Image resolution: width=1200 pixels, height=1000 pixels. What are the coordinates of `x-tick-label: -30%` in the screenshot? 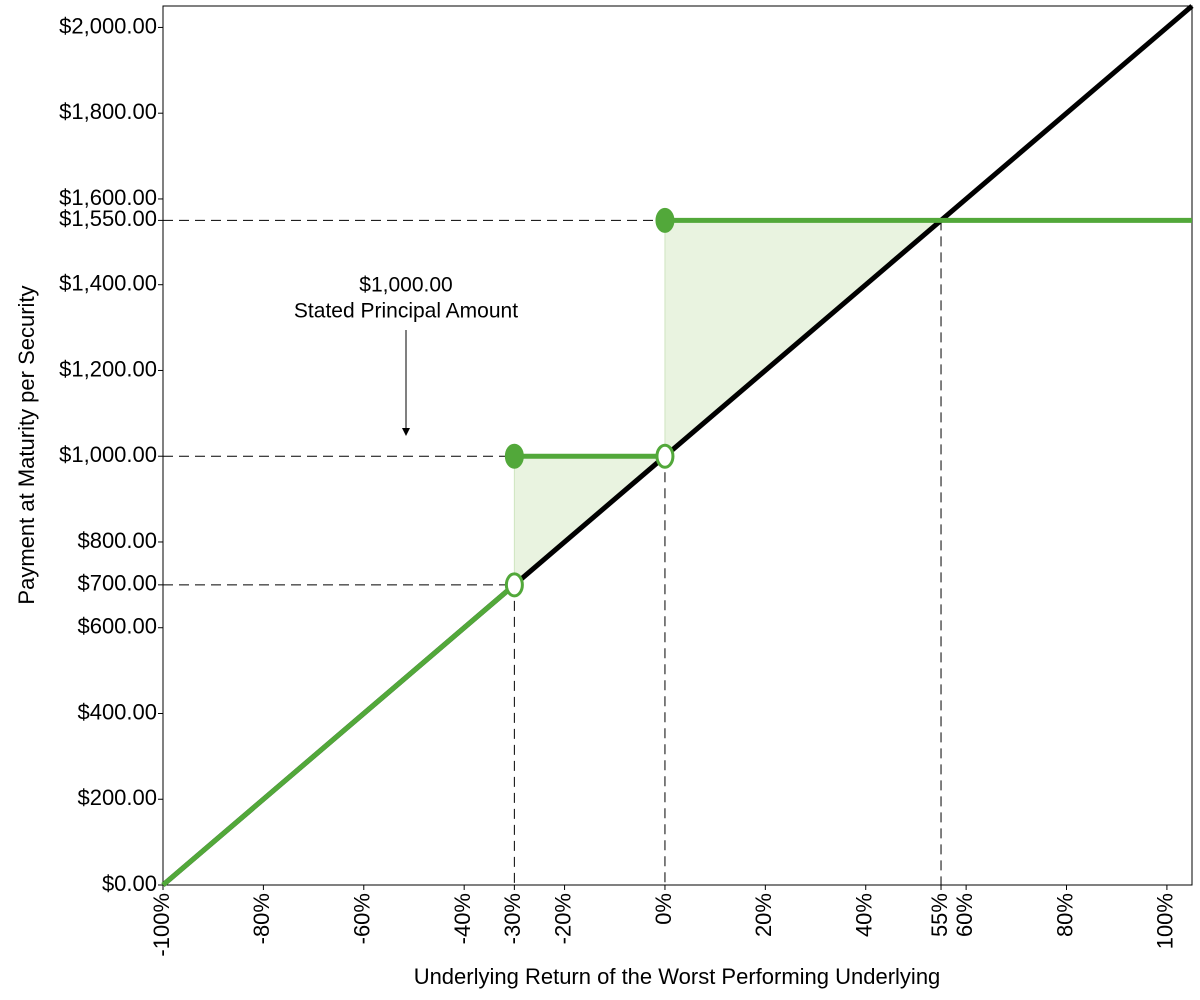 It's located at (512, 918).